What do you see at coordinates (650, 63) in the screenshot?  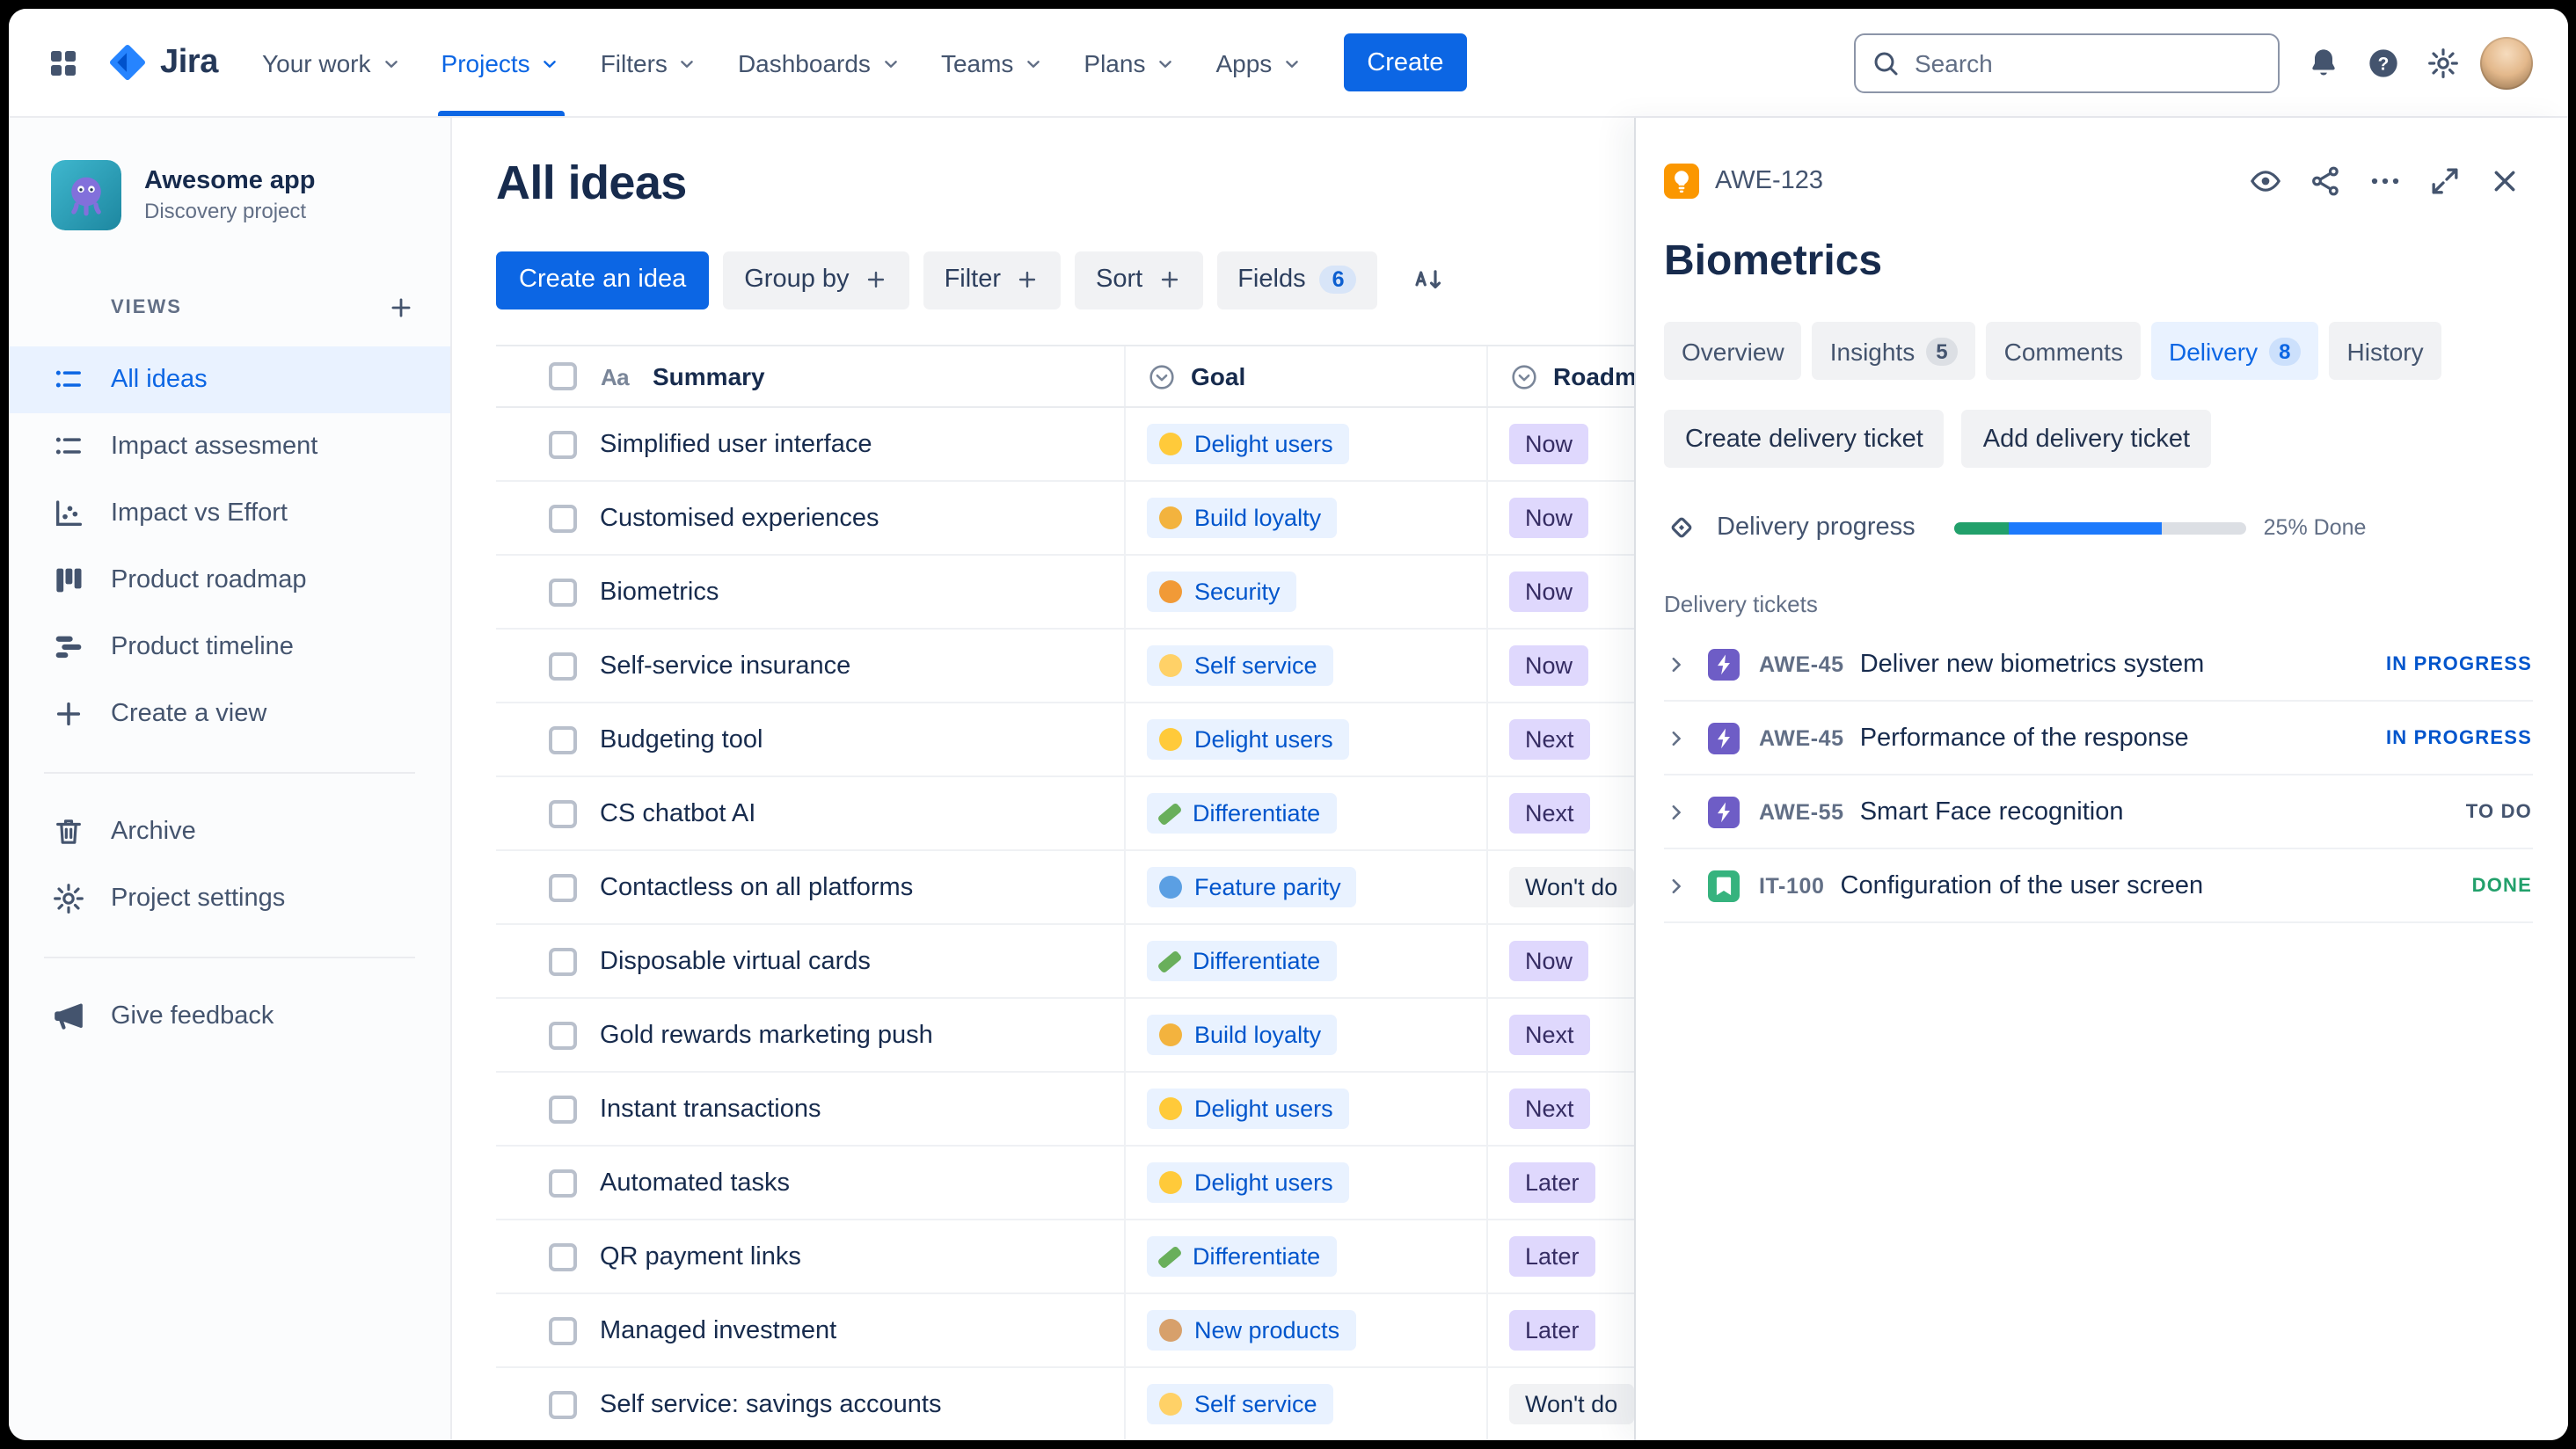 I see `nav-item: Filters` at bounding box center [650, 63].